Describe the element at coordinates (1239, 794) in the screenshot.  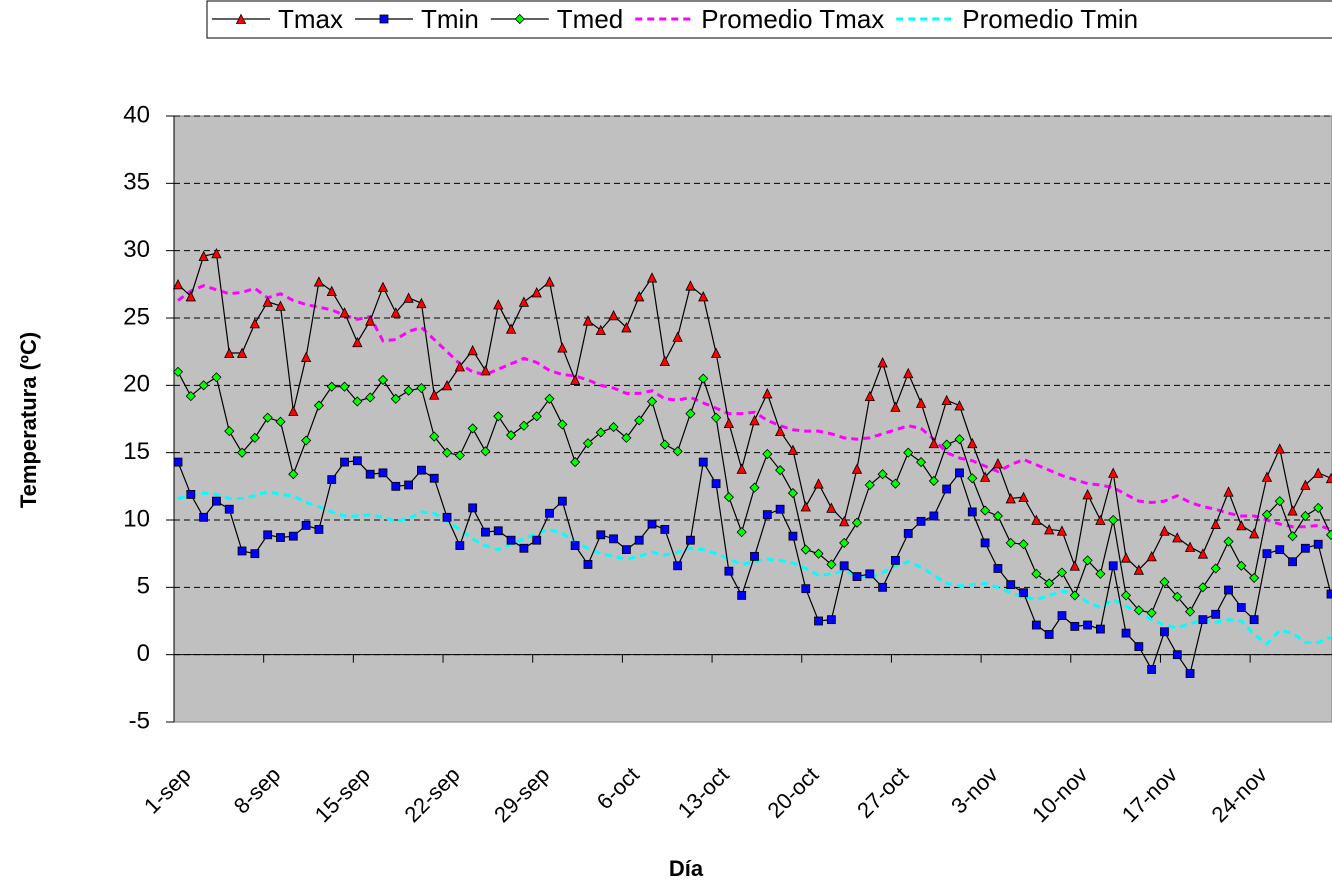
I see `x-tick-label: 24-nov` at that location.